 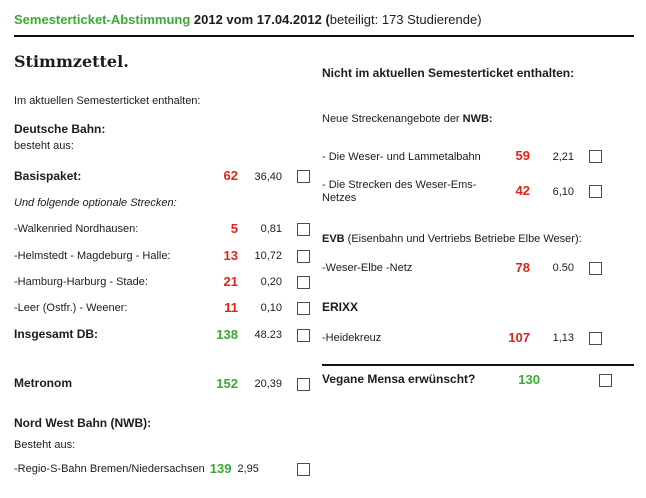 What do you see at coordinates (92, 256) in the screenshot?
I see `route-label: -Helmstedt - Magdeburg - Halle:` at bounding box center [92, 256].